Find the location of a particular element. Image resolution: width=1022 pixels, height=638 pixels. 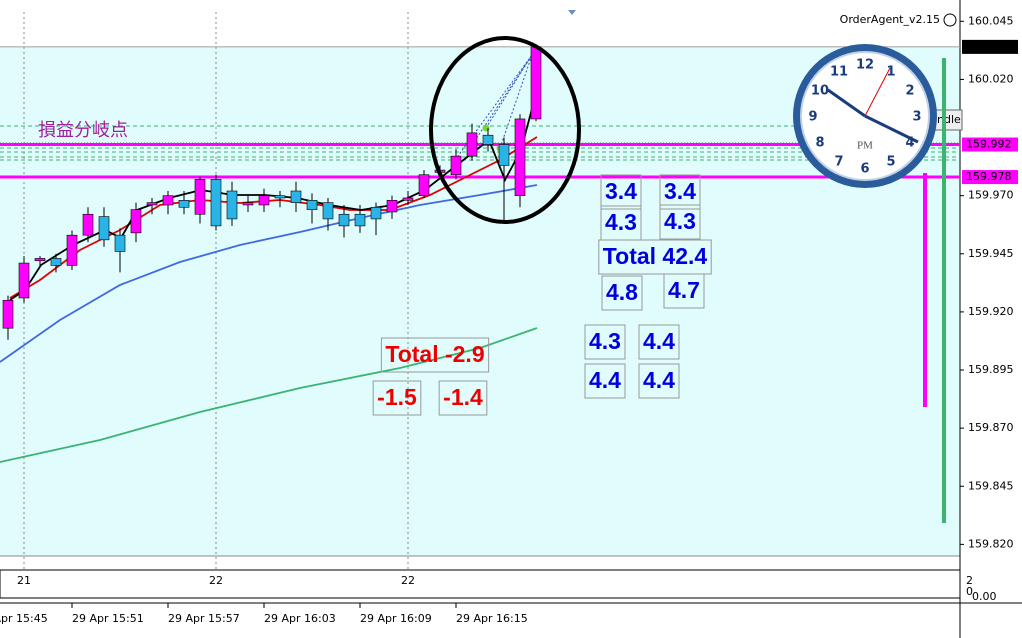

price-label: 159.978 is located at coordinates (989, 176).